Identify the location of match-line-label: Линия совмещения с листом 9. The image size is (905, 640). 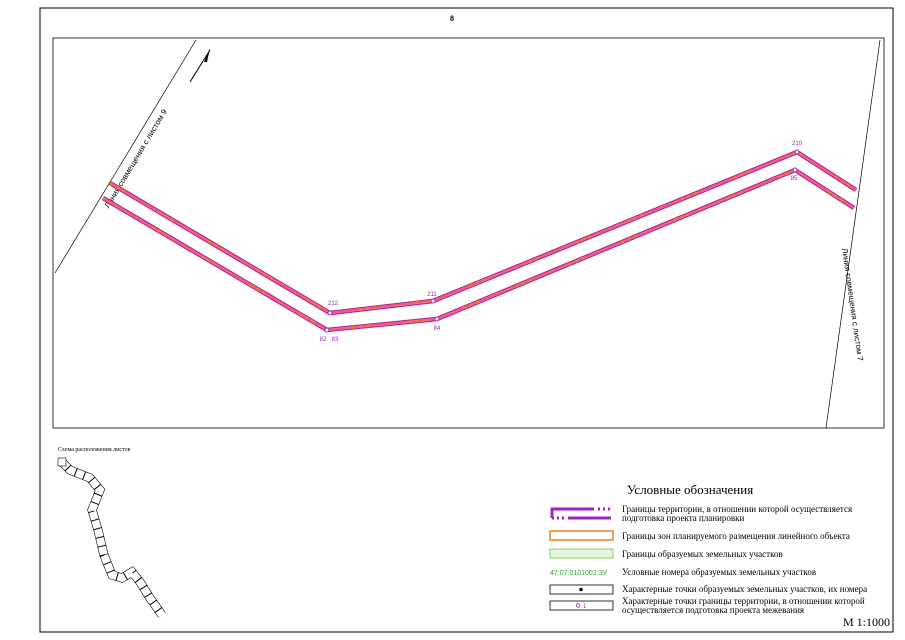
(136, 158).